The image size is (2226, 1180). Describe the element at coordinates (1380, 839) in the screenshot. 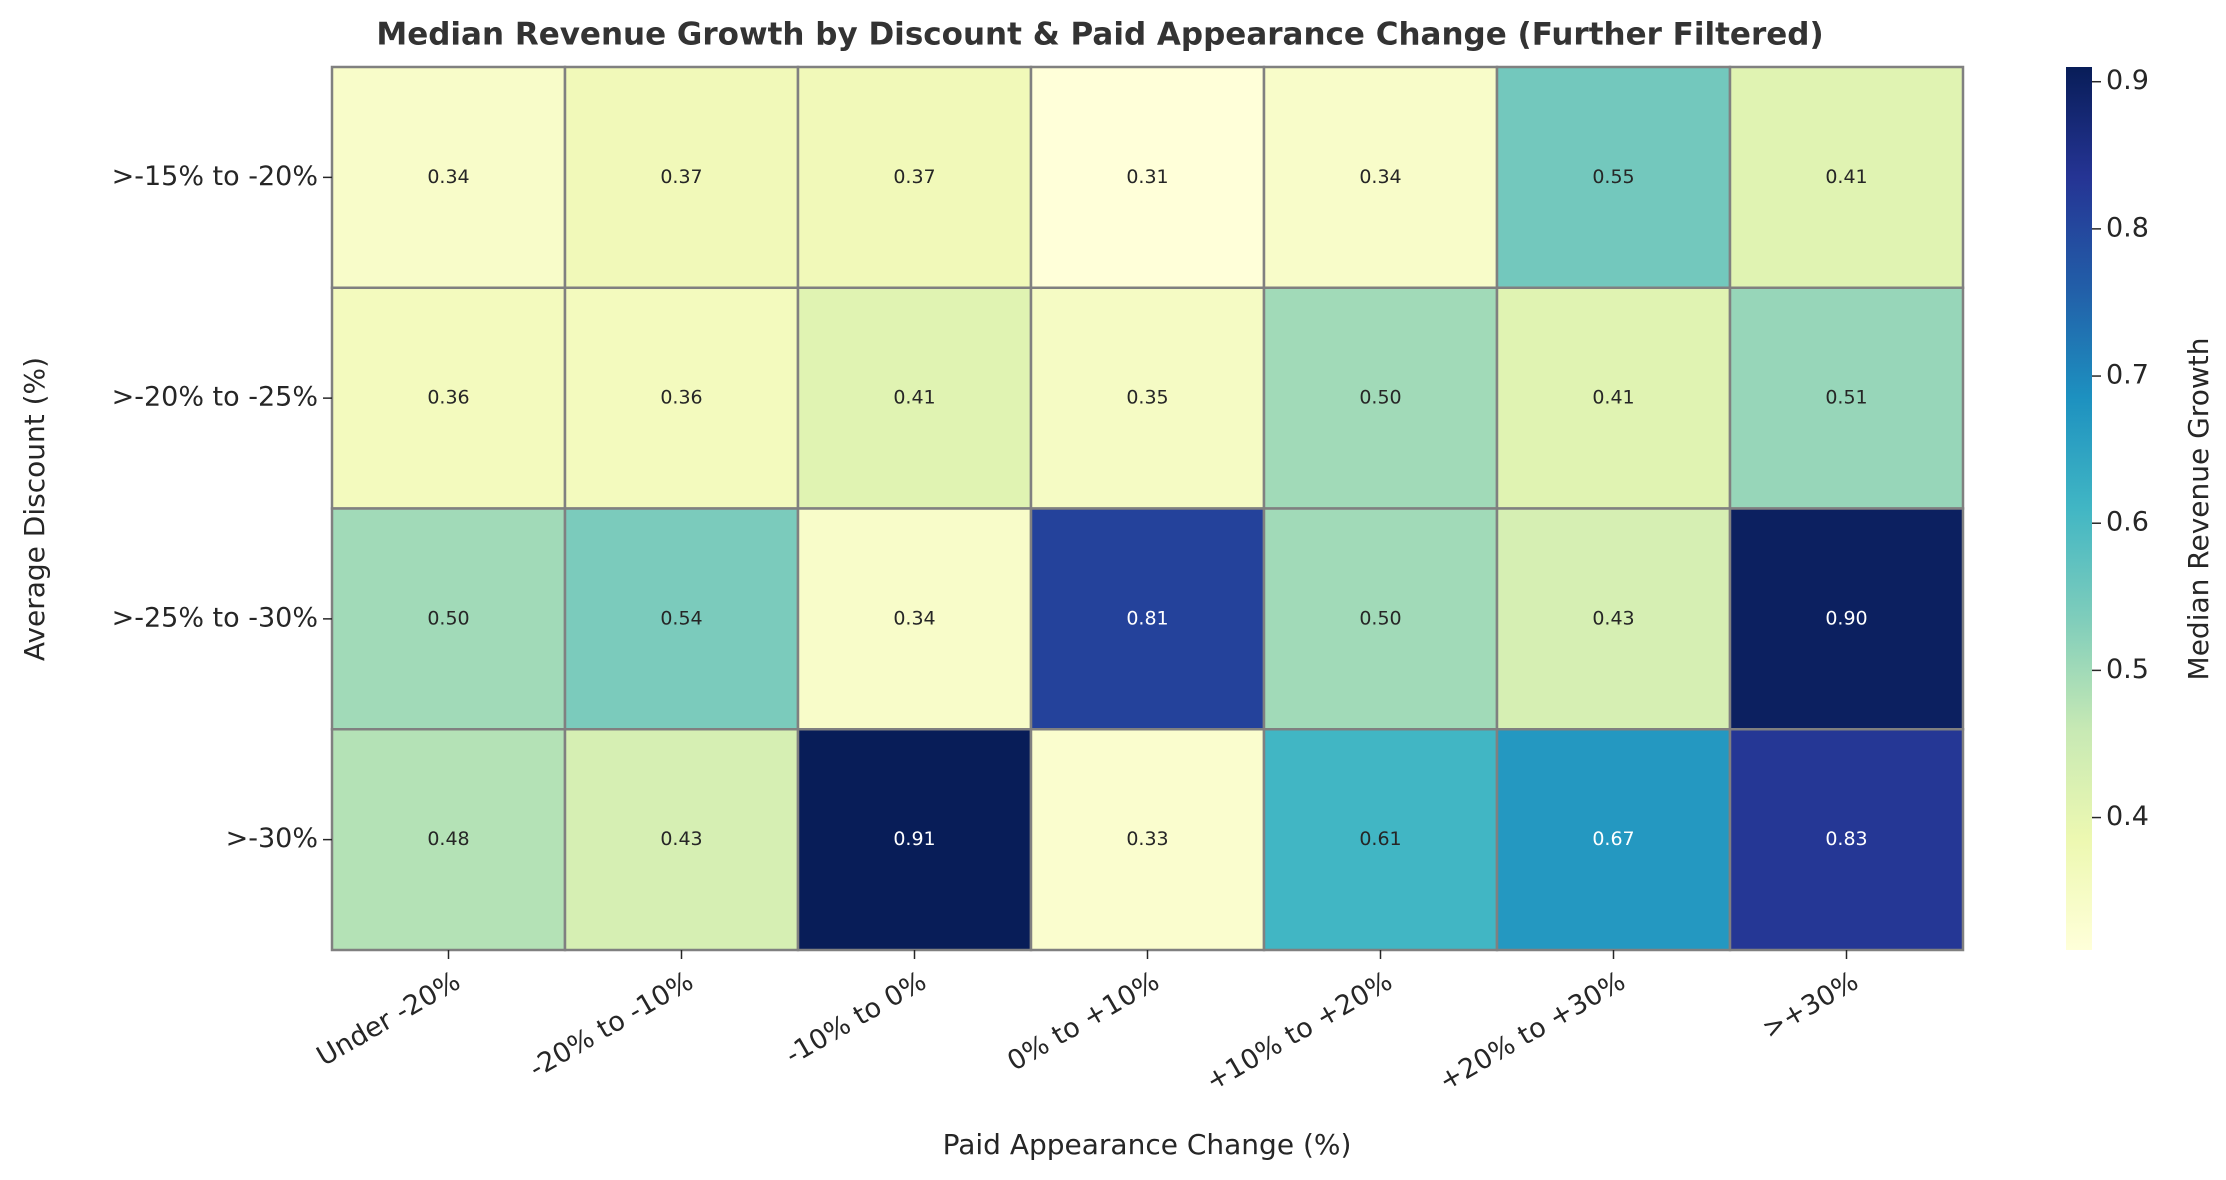

I see `cell-label: 0.61` at that location.